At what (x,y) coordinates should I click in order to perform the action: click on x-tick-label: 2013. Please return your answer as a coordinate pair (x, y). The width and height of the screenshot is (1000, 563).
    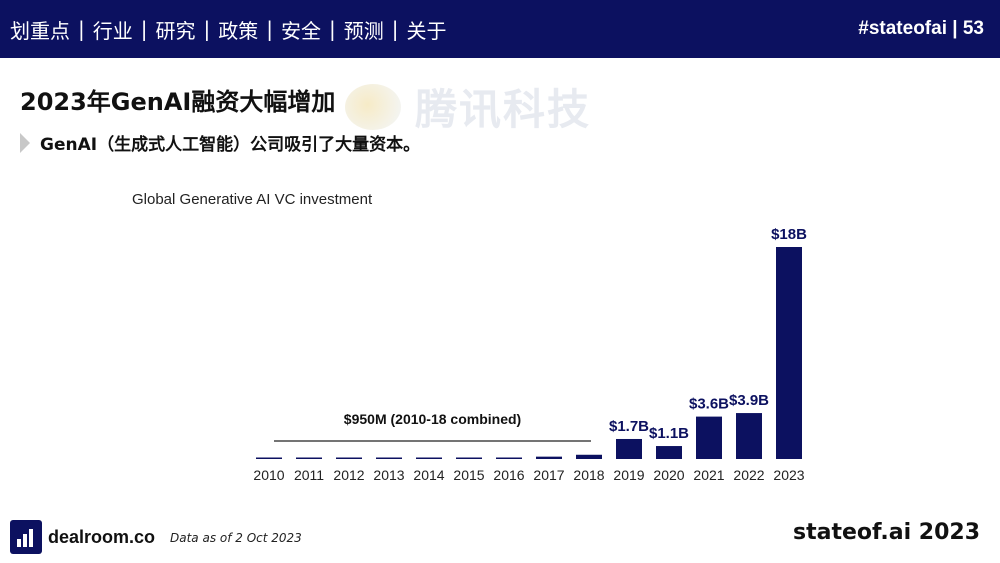
    Looking at the image, I should click on (388, 475).